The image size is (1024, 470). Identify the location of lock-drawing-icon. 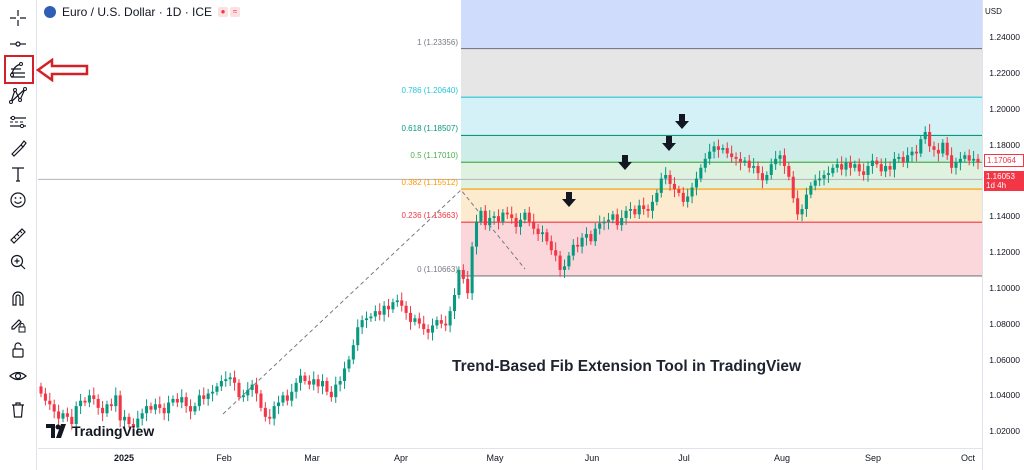
(18, 324).